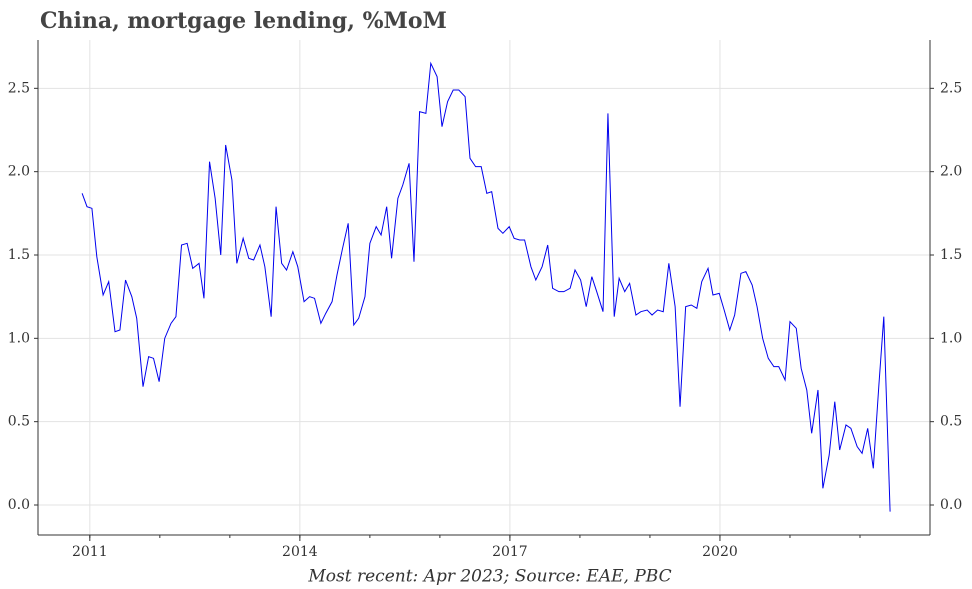  What do you see at coordinates (951, 338) in the screenshot?
I see `y2-tick-label: 1.0` at bounding box center [951, 338].